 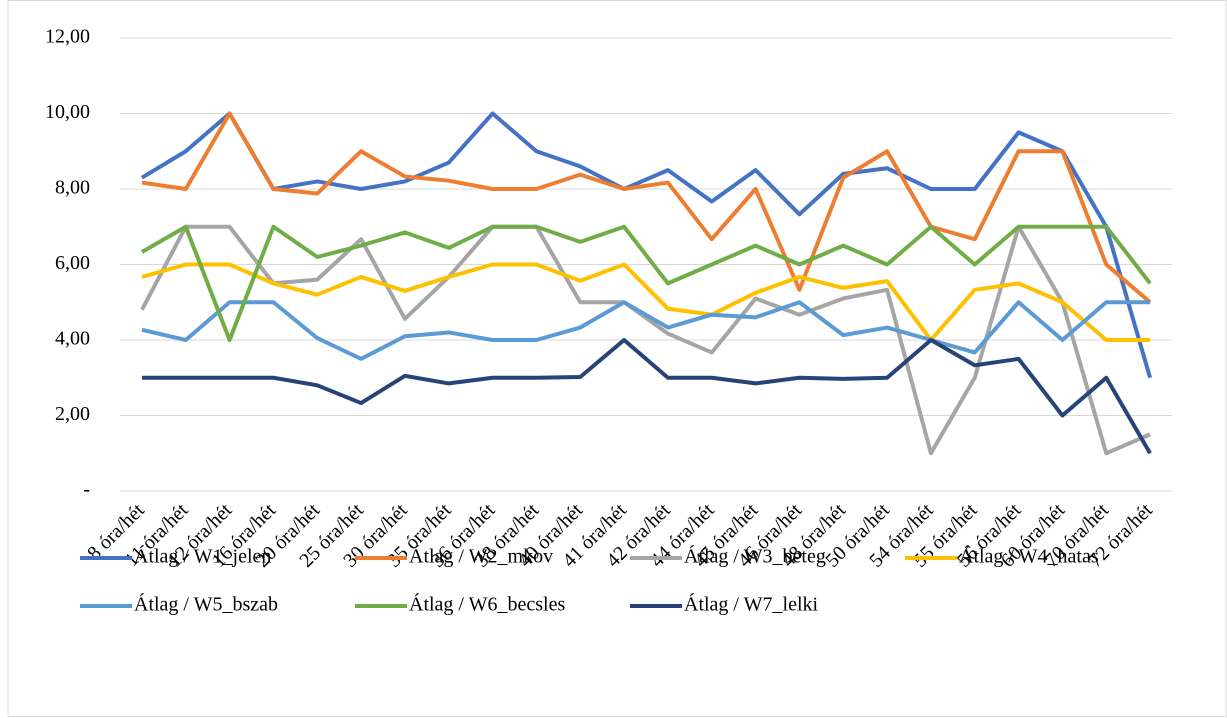 What do you see at coordinates (72, 339) in the screenshot?
I see `y-tick-label: 4,00` at bounding box center [72, 339].